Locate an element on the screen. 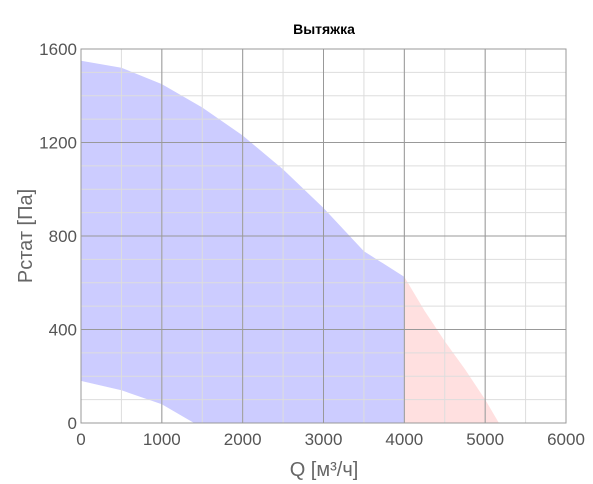 This screenshot has height=484, width=593. x-tick-labels: 0 1000 2000 3000 4000 5000 6000 is located at coordinates (330, 439).